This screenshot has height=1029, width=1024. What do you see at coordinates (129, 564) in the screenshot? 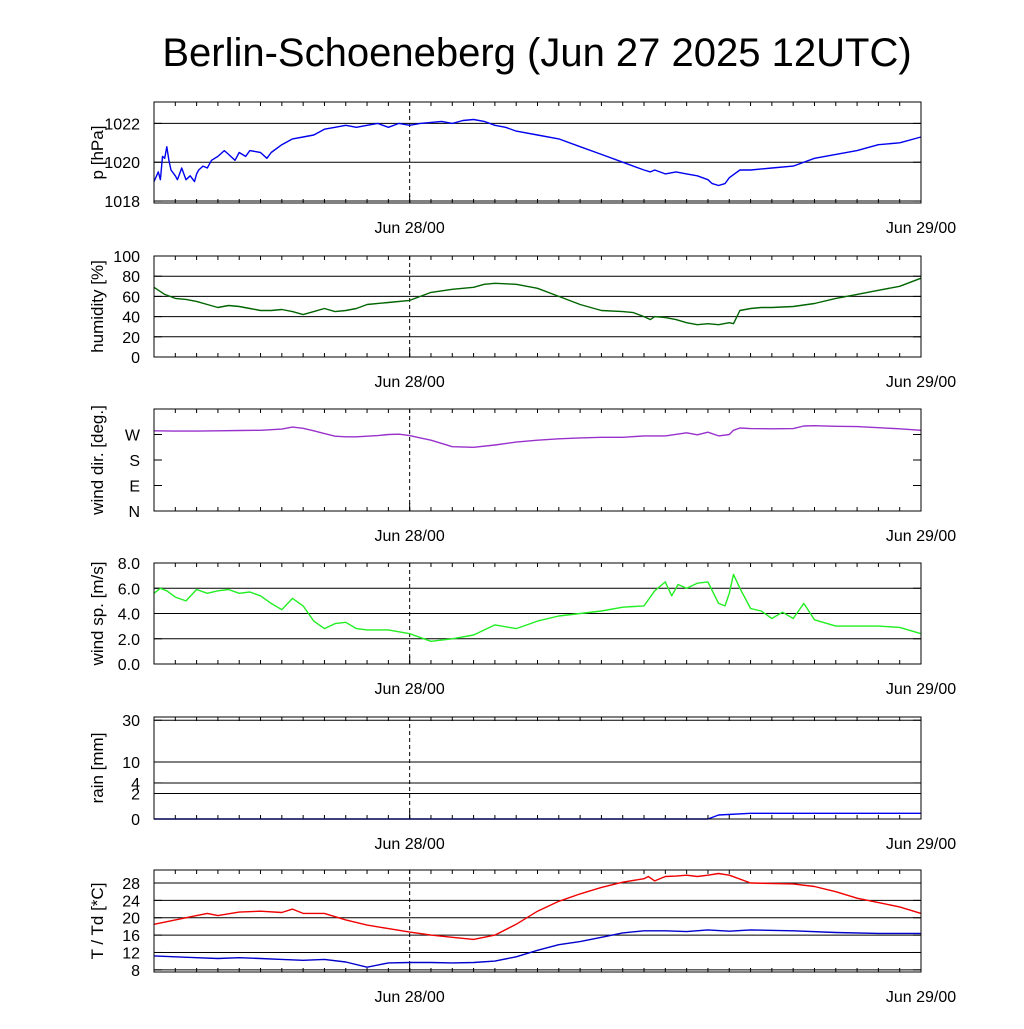
I see `wind_speed-y-tick-label: 8.0` at bounding box center [129, 564].